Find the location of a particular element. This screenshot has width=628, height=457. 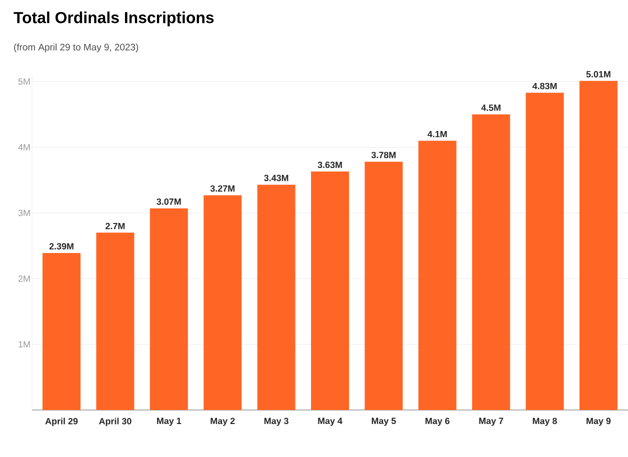

data-label: 2.7M is located at coordinates (115, 226).